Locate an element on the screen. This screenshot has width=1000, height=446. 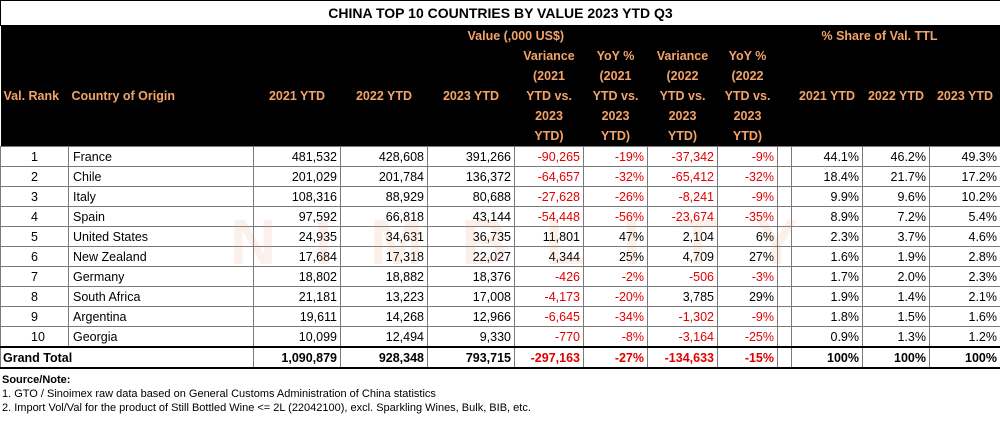
y2023-header: 2023 YTD is located at coordinates (471, 96).